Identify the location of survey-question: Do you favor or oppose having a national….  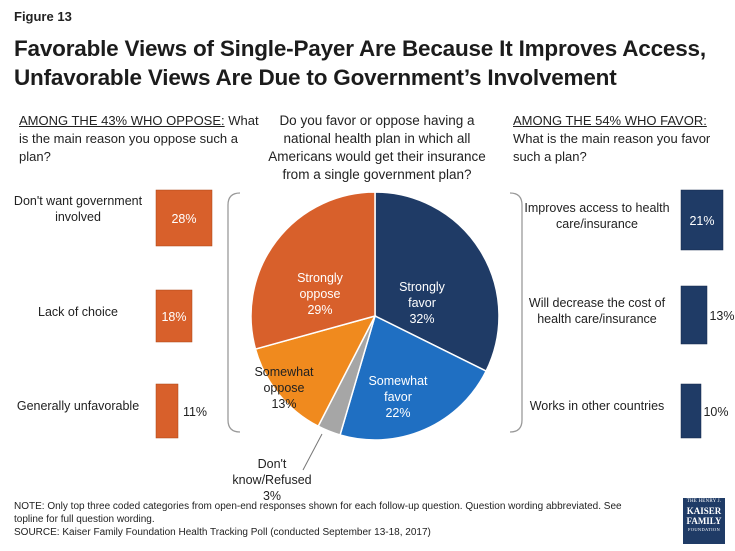
(377, 147).